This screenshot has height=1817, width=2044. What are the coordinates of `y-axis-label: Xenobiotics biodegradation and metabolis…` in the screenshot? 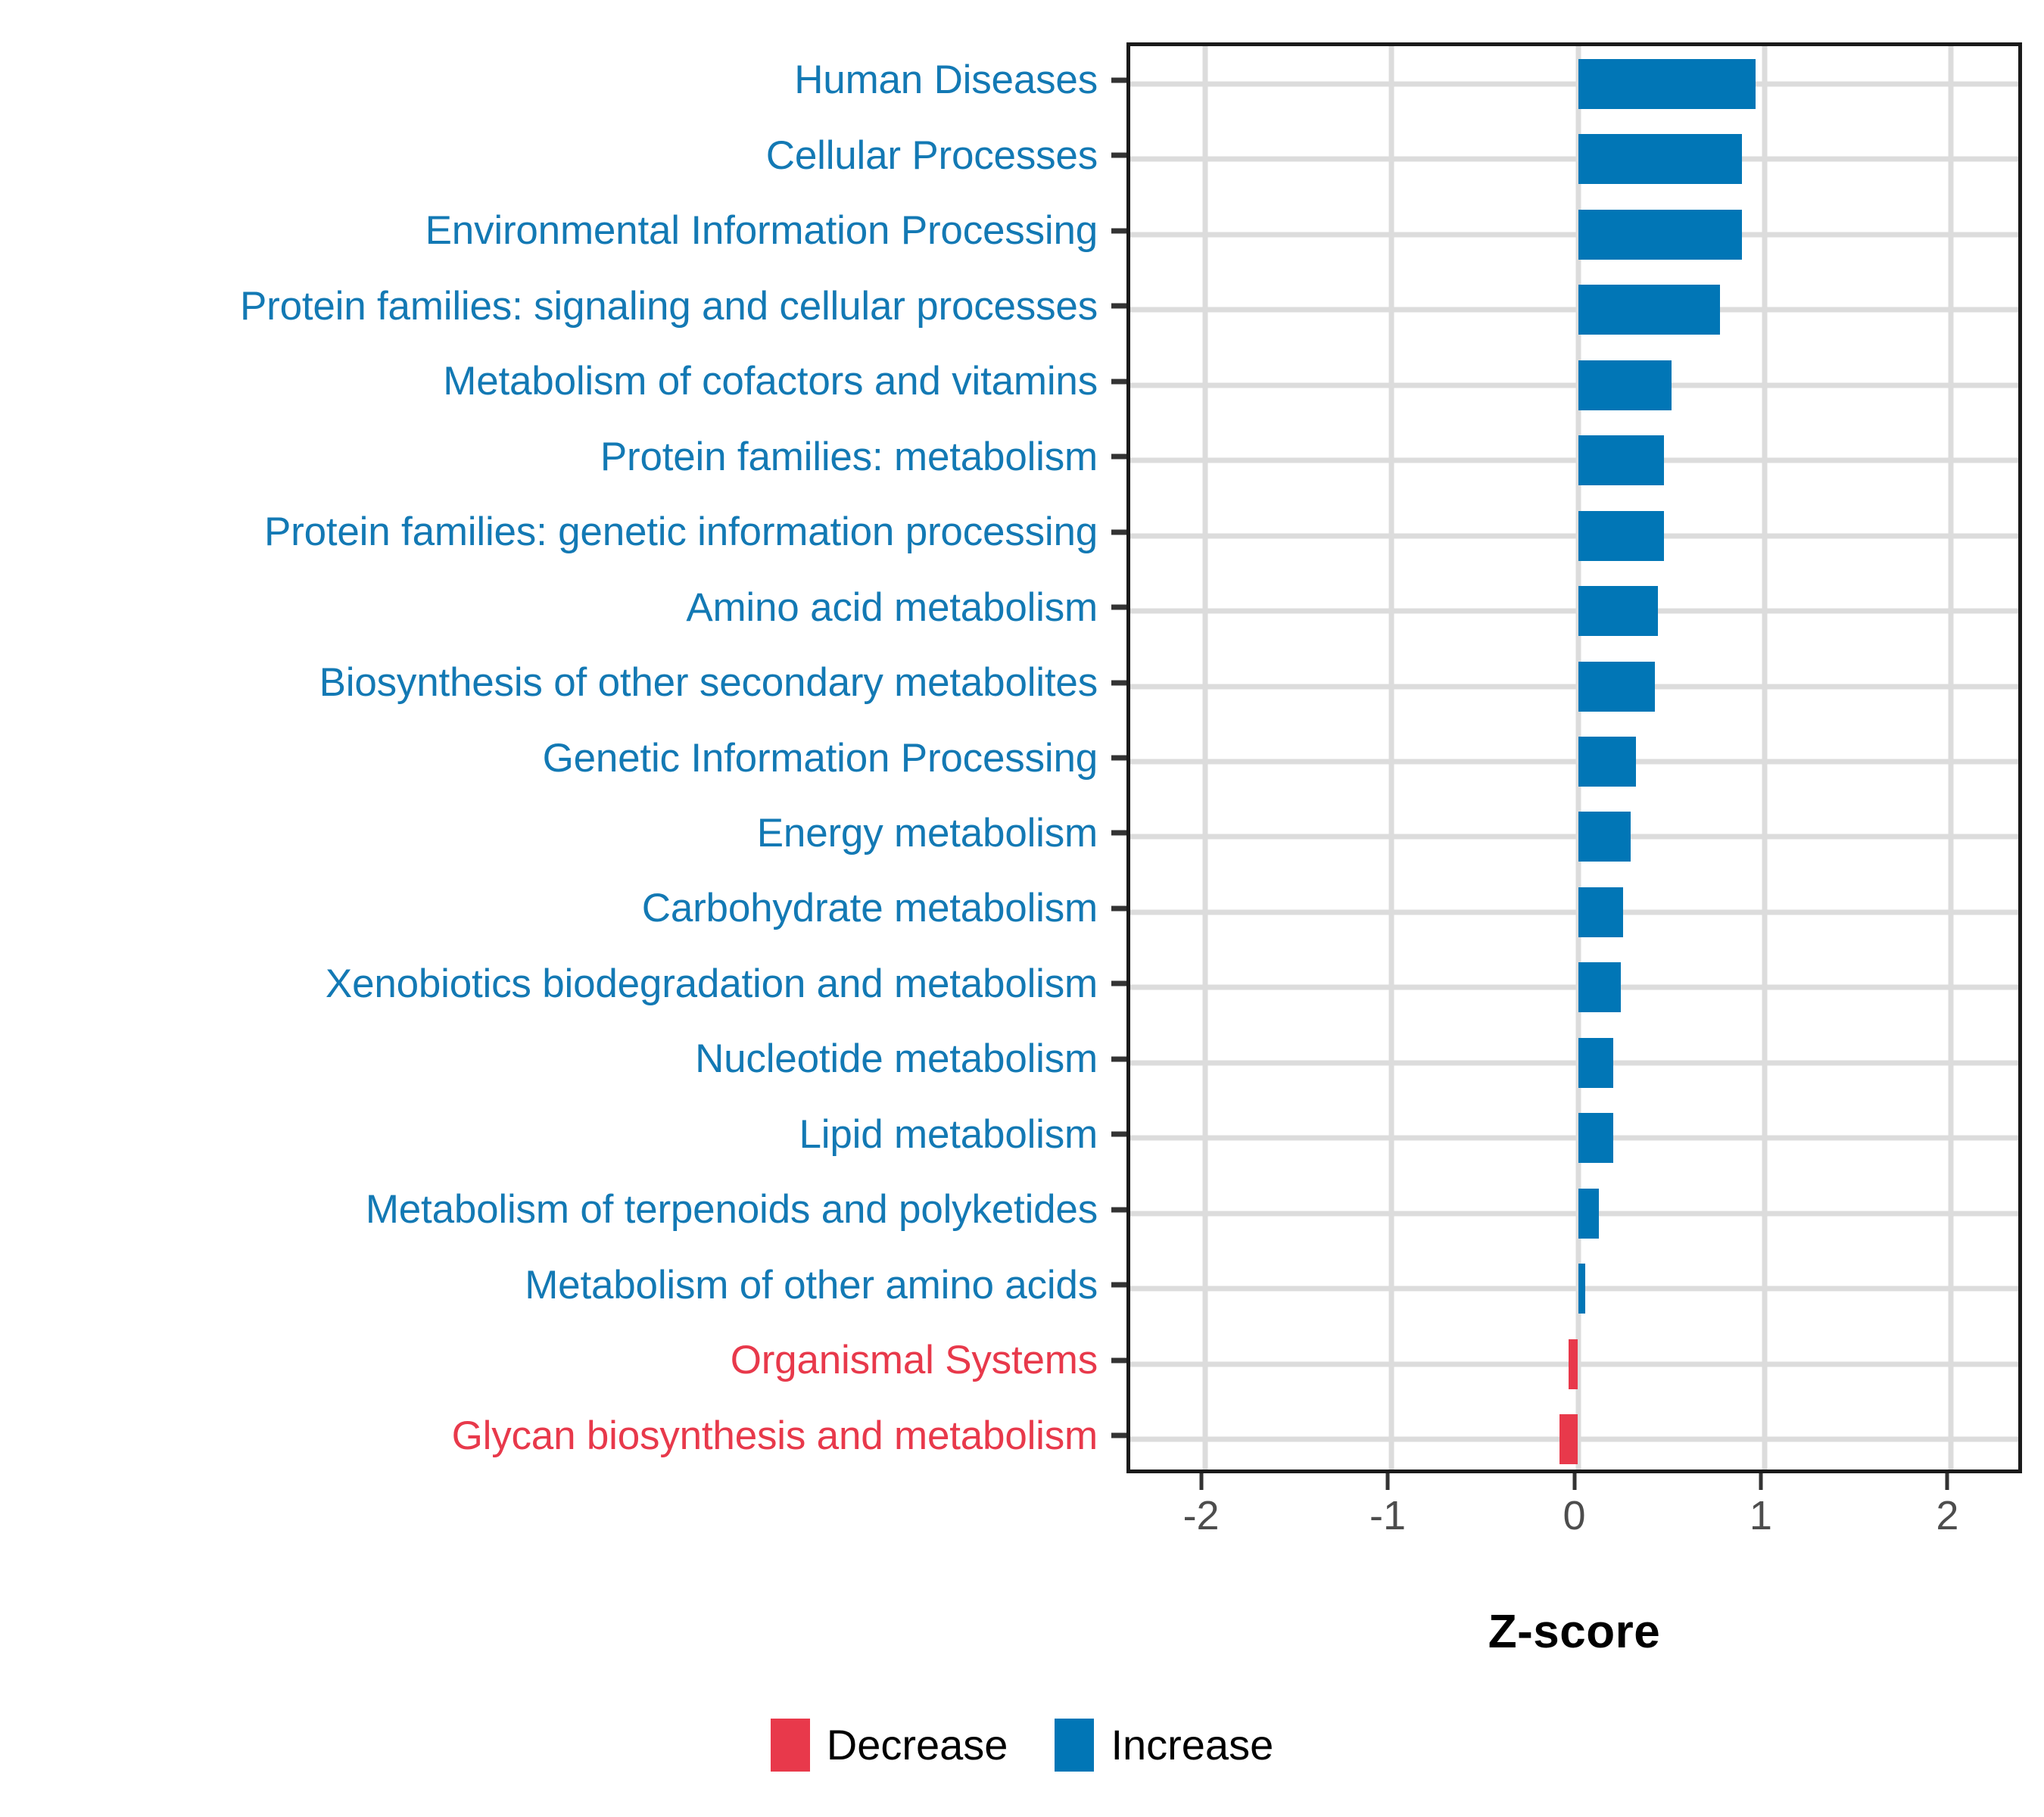 It's located at (711, 983).